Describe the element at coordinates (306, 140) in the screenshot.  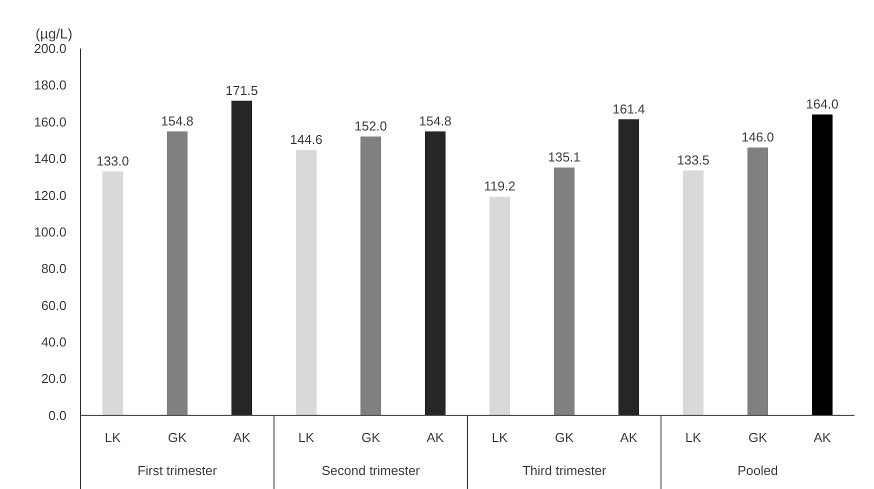
I see `data-label: 144.6` at that location.